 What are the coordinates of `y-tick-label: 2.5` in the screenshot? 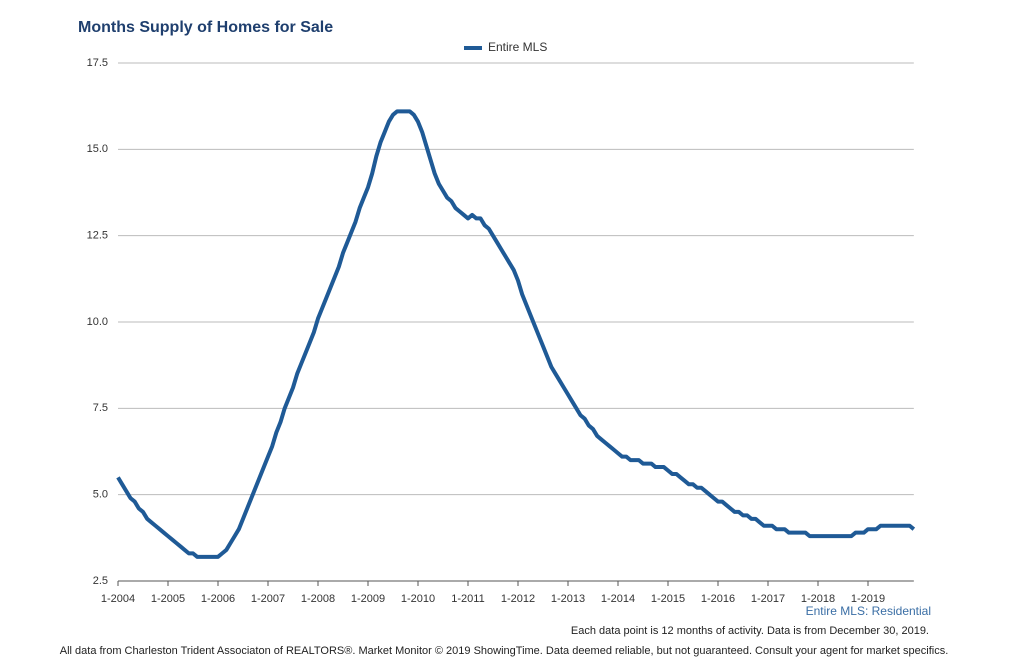 It's located at (100, 581).